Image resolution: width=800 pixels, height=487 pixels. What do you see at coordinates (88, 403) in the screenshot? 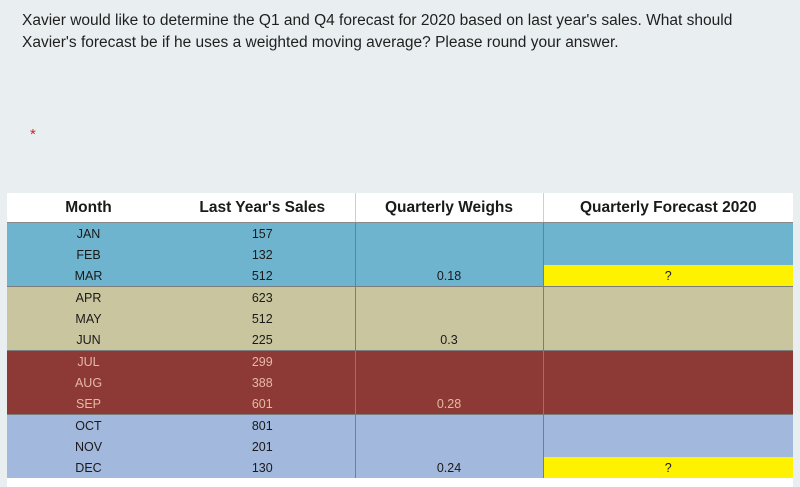
I see `month-cell: SEP` at bounding box center [88, 403].